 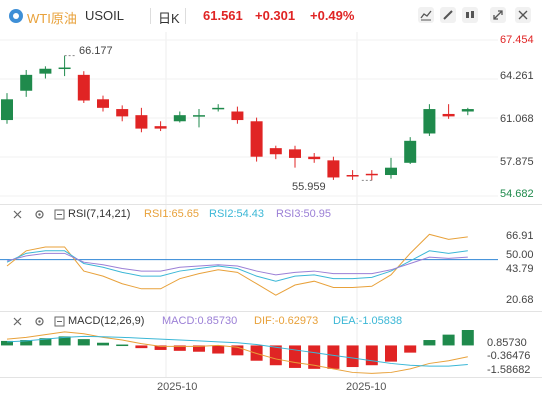 I want to click on candles-icon, so click(x=470, y=14).